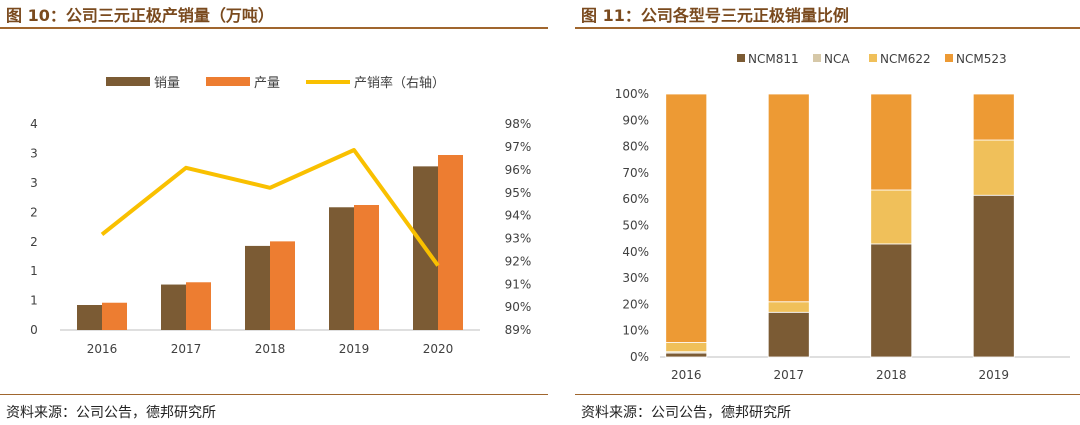 This screenshot has height=425, width=1080. Describe the element at coordinates (518, 284) in the screenshot. I see `right-axis-tick-label: 91%` at that location.